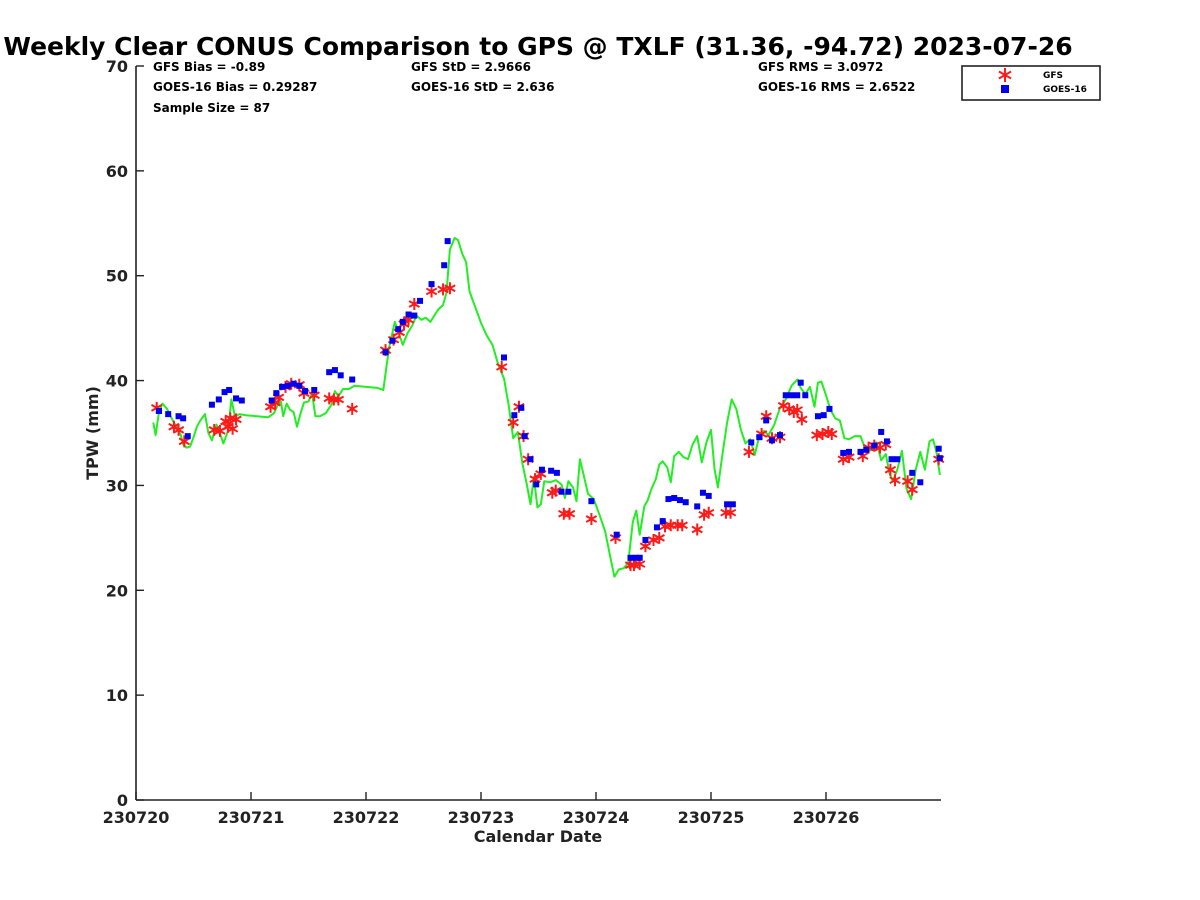 The width and height of the screenshot is (1200, 900). Describe the element at coordinates (122, 800) in the screenshot. I see `y-tick-label: 0` at that location.